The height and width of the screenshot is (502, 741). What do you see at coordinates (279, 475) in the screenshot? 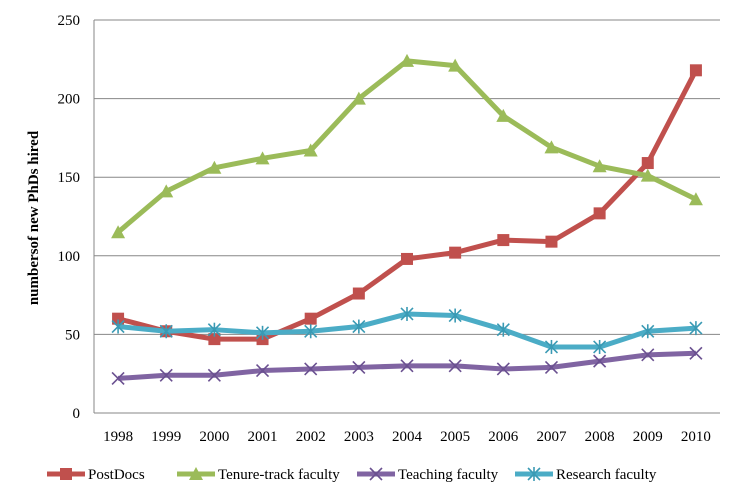
I see `legend-label: Tenure-track faculty` at bounding box center [279, 475].